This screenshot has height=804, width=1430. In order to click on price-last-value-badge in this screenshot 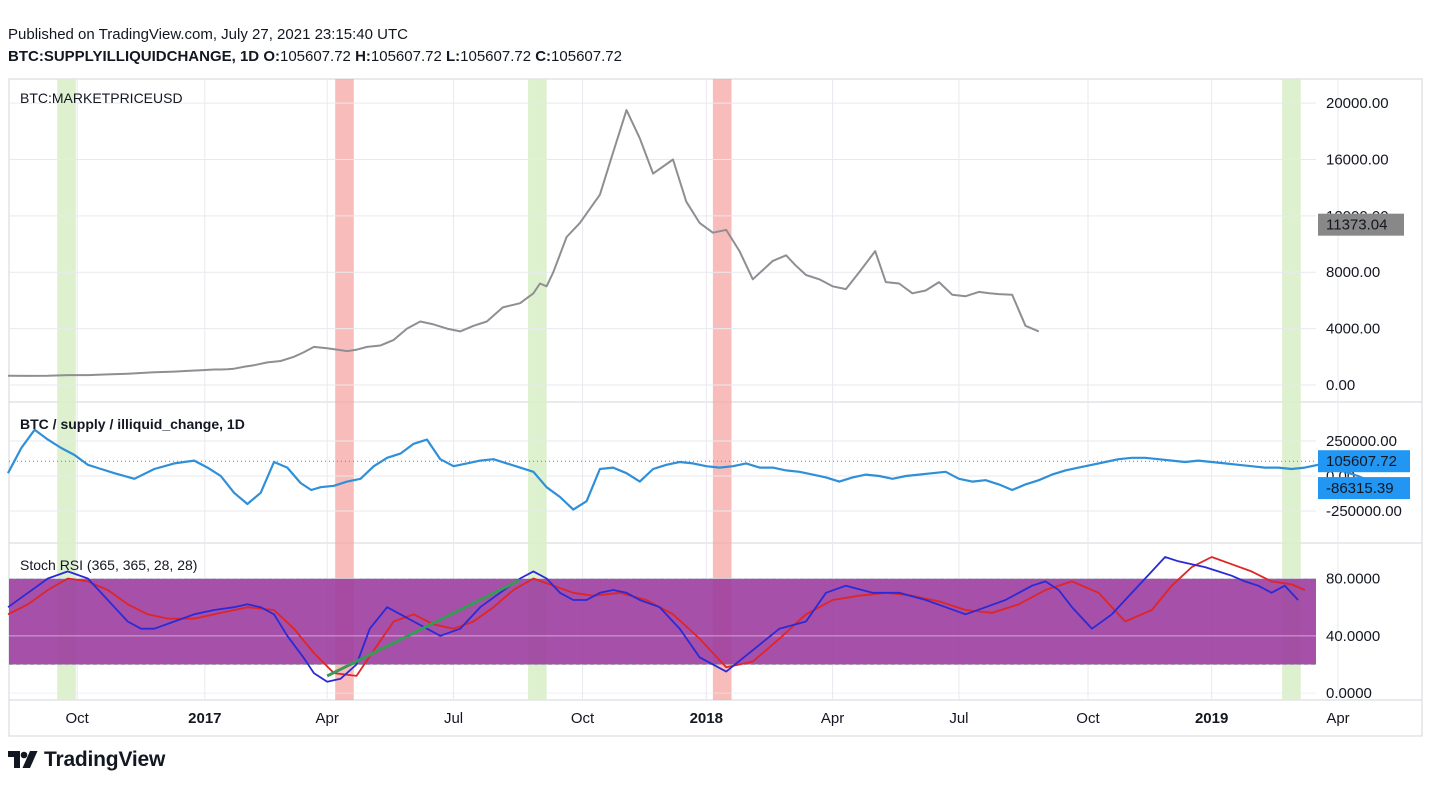, I will do `click(1361, 224)`.